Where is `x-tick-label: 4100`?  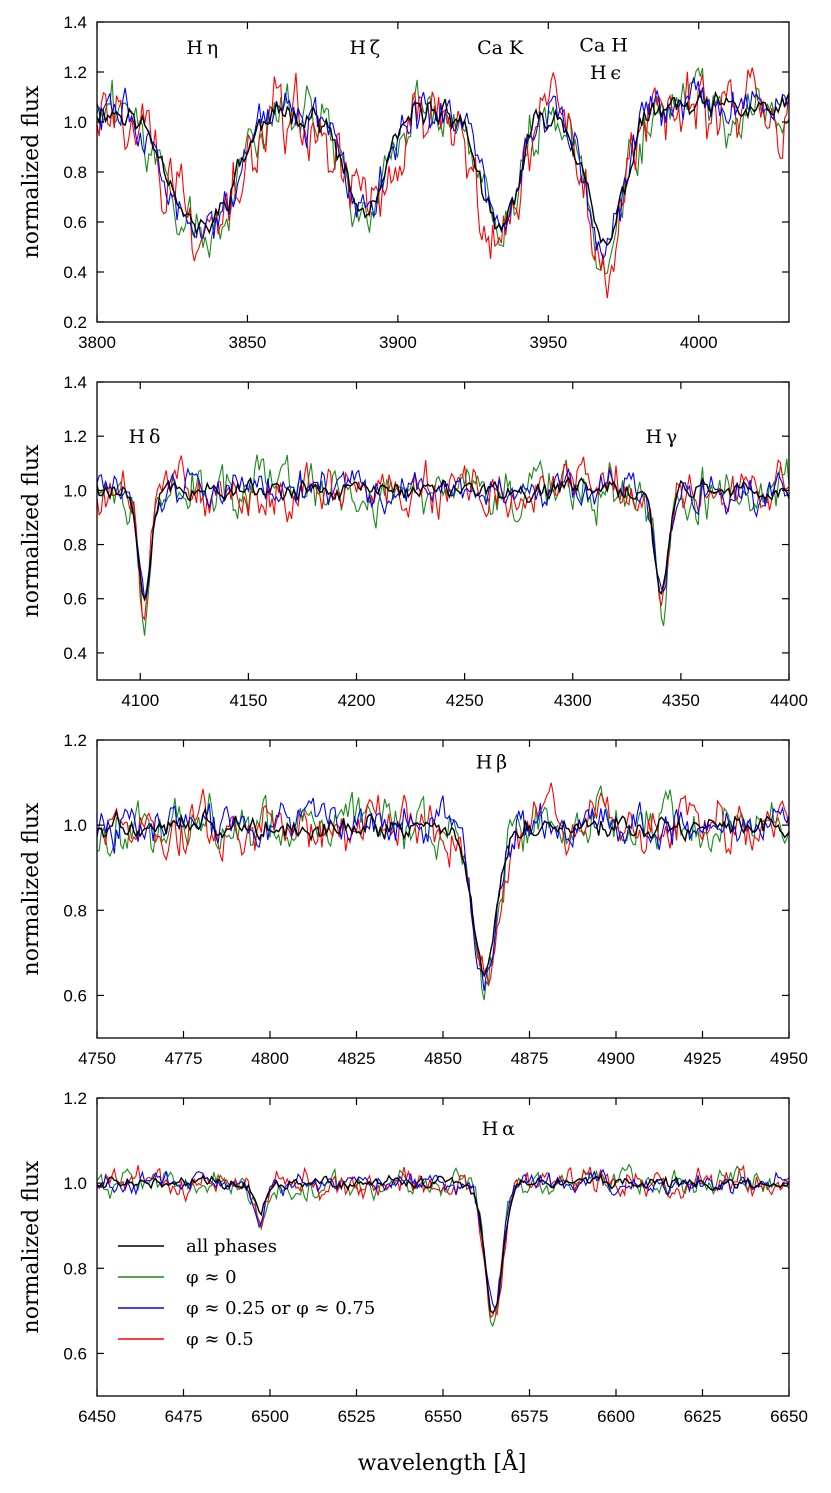 x-tick-label: 4100 is located at coordinates (140, 700).